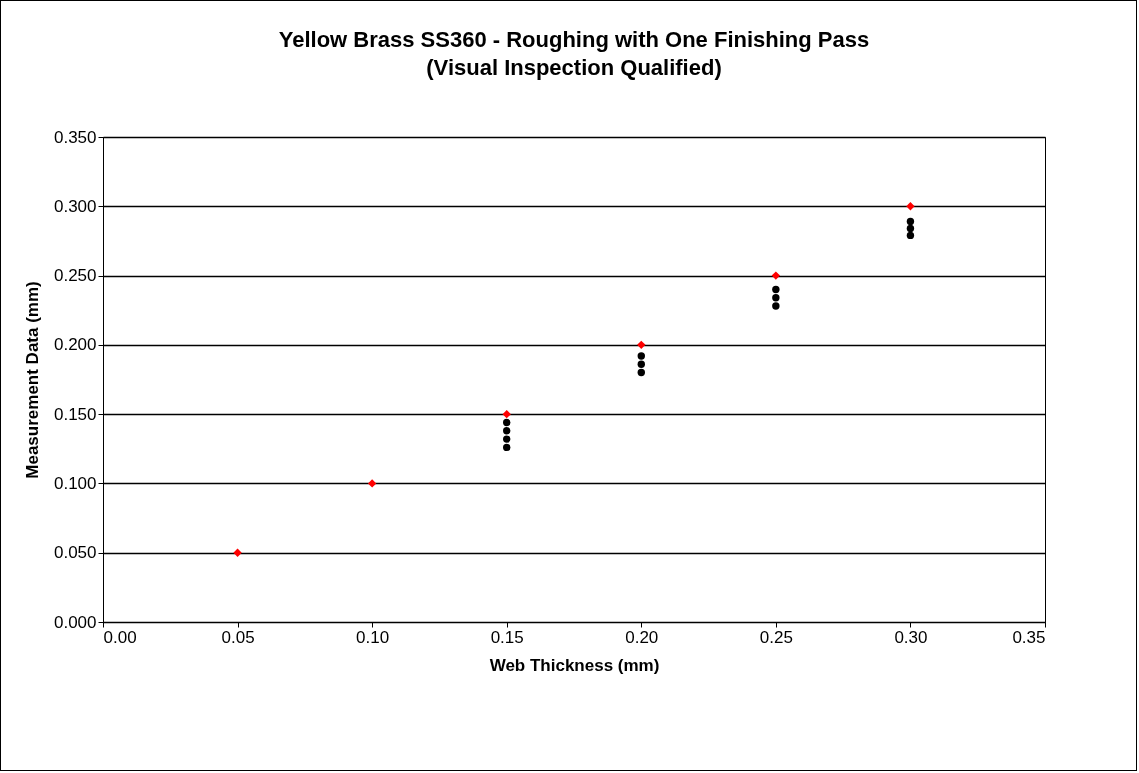 Image resolution: width=1139 pixels, height=773 pixels. I want to click on y-tick-label: 0.100, so click(75, 483).